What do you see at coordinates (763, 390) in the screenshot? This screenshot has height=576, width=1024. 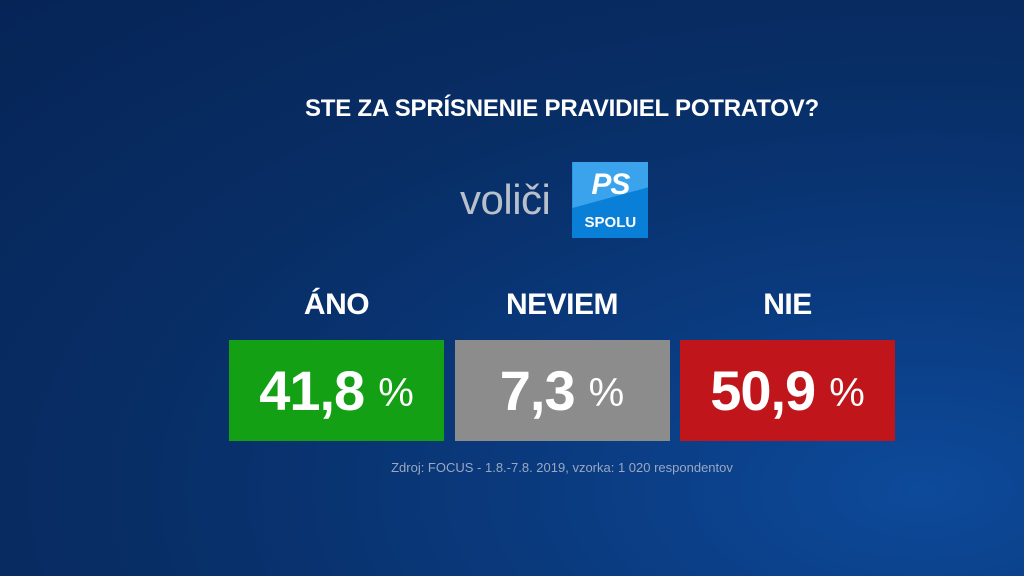 I see `result-value: 50,9` at bounding box center [763, 390].